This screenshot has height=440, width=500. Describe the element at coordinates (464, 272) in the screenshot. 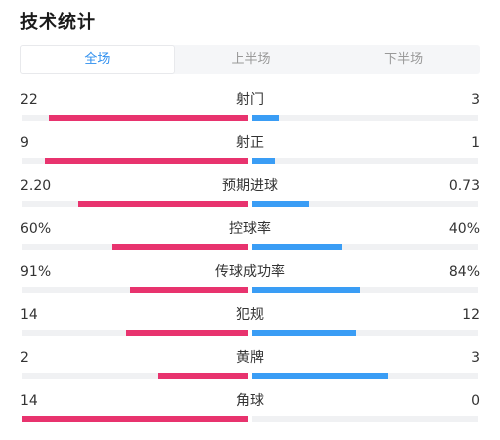

I see `away-value: 84%` at that location.